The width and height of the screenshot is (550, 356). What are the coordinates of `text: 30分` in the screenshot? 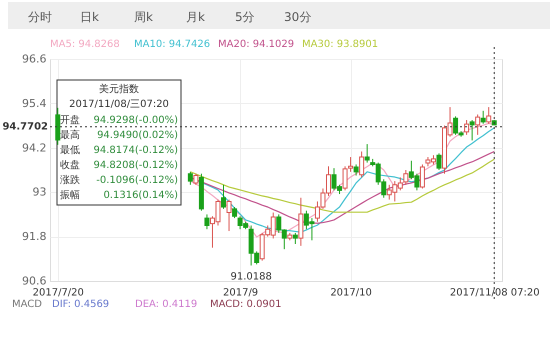 It's located at (298, 17).